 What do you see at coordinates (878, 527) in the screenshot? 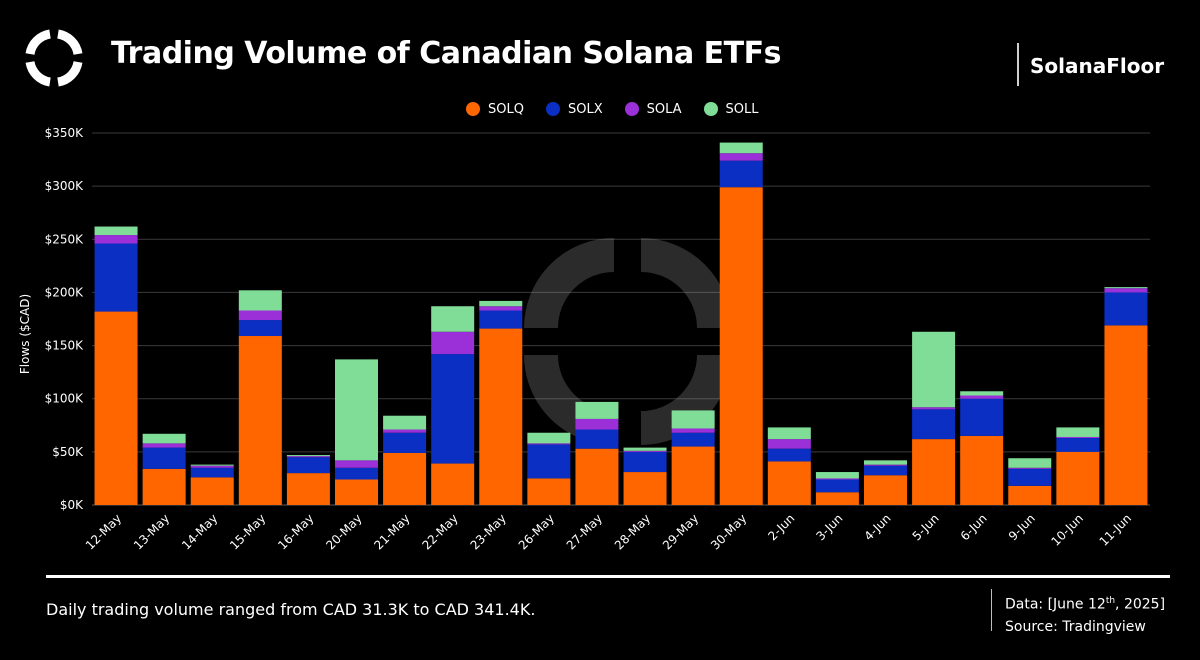
I see `x-tick-label: 4-Jun` at bounding box center [878, 527].